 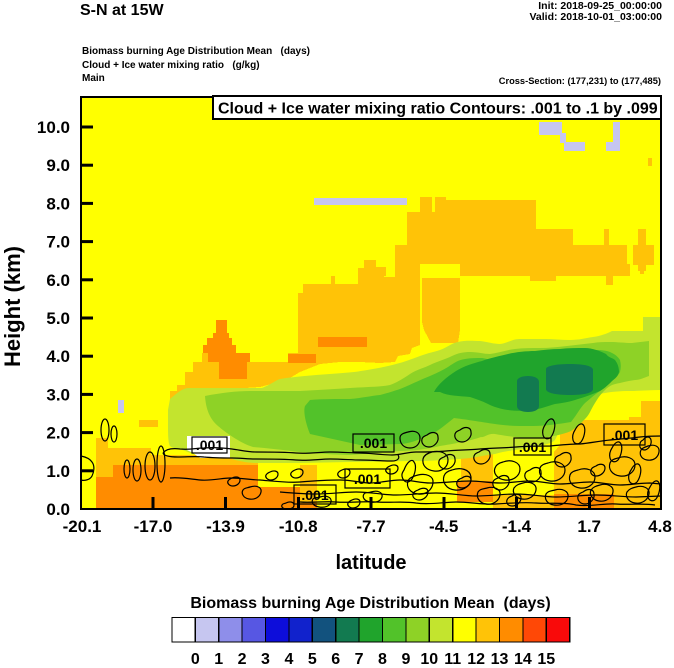 I want to click on svg-text: 0.0, so click(x=58, y=509).